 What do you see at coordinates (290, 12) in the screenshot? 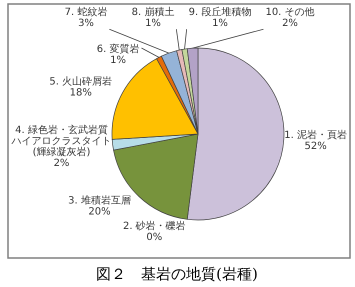
I see `slice-label: 10. その他` at bounding box center [290, 12].